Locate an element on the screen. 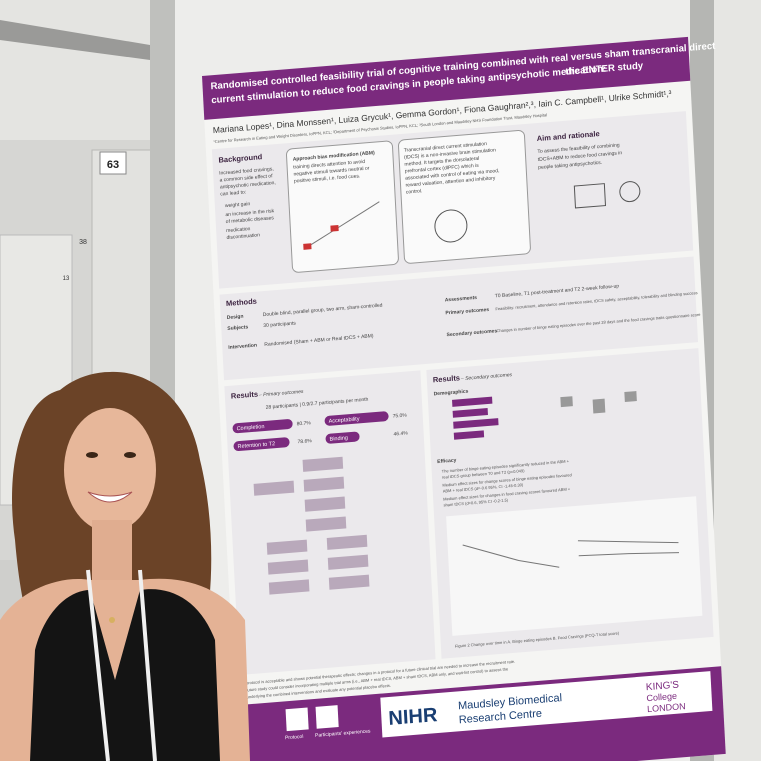 The width and height of the screenshot is (761, 761). lanyard is located at coordinates (121, 665).